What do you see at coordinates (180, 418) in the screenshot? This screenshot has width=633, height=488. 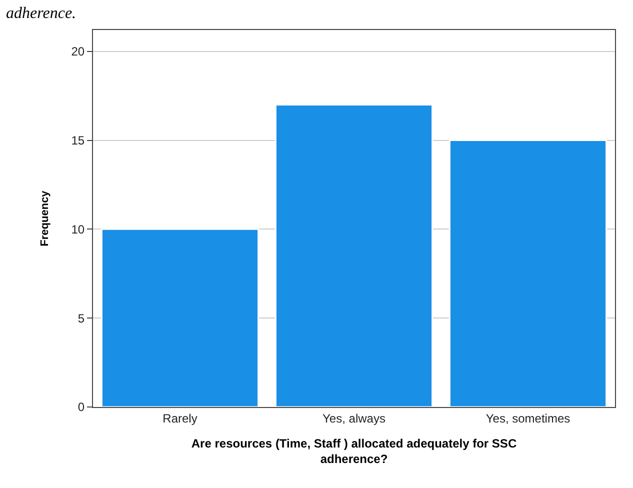 I see `x-tick-label: Rarely` at bounding box center [180, 418].